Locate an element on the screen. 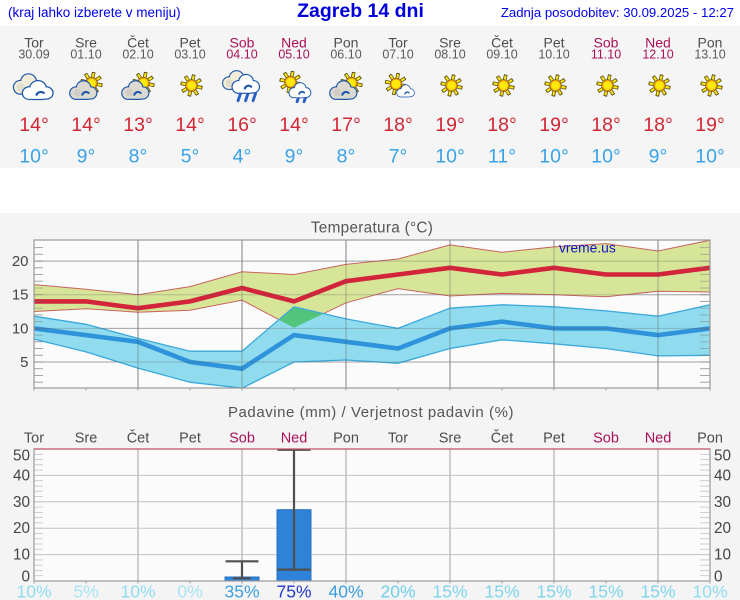 This screenshot has height=600, width=740. svg-text: 5 is located at coordinates (24, 362).